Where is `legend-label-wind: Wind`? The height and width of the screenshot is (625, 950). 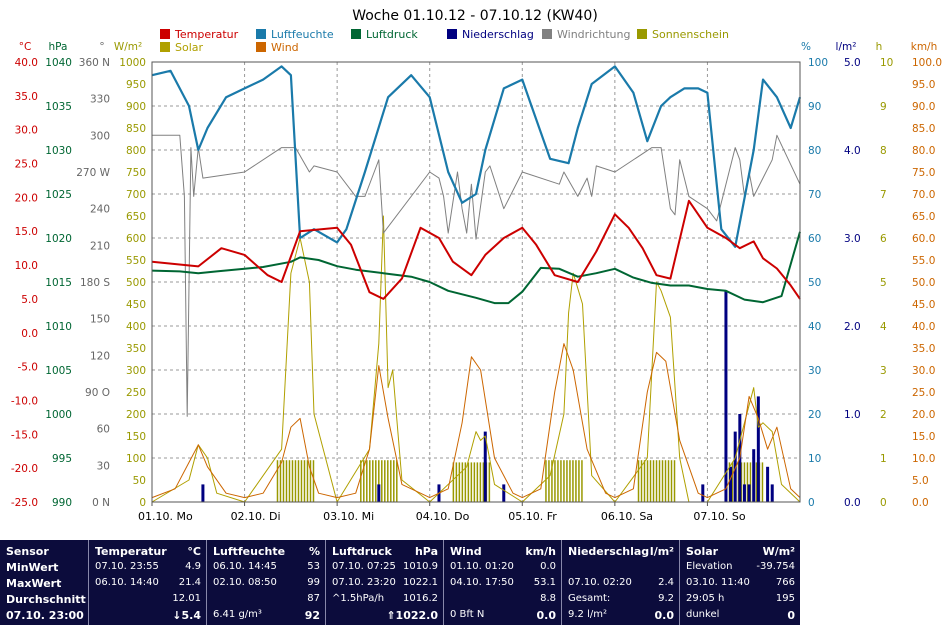
legend-label-wind: Wind is located at coordinates (285, 47).